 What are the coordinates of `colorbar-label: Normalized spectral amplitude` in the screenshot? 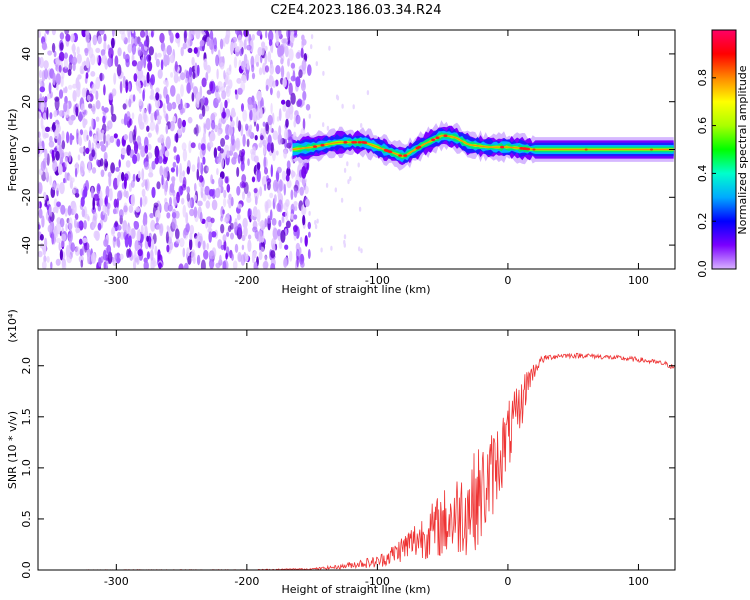 It's located at (742, 149).